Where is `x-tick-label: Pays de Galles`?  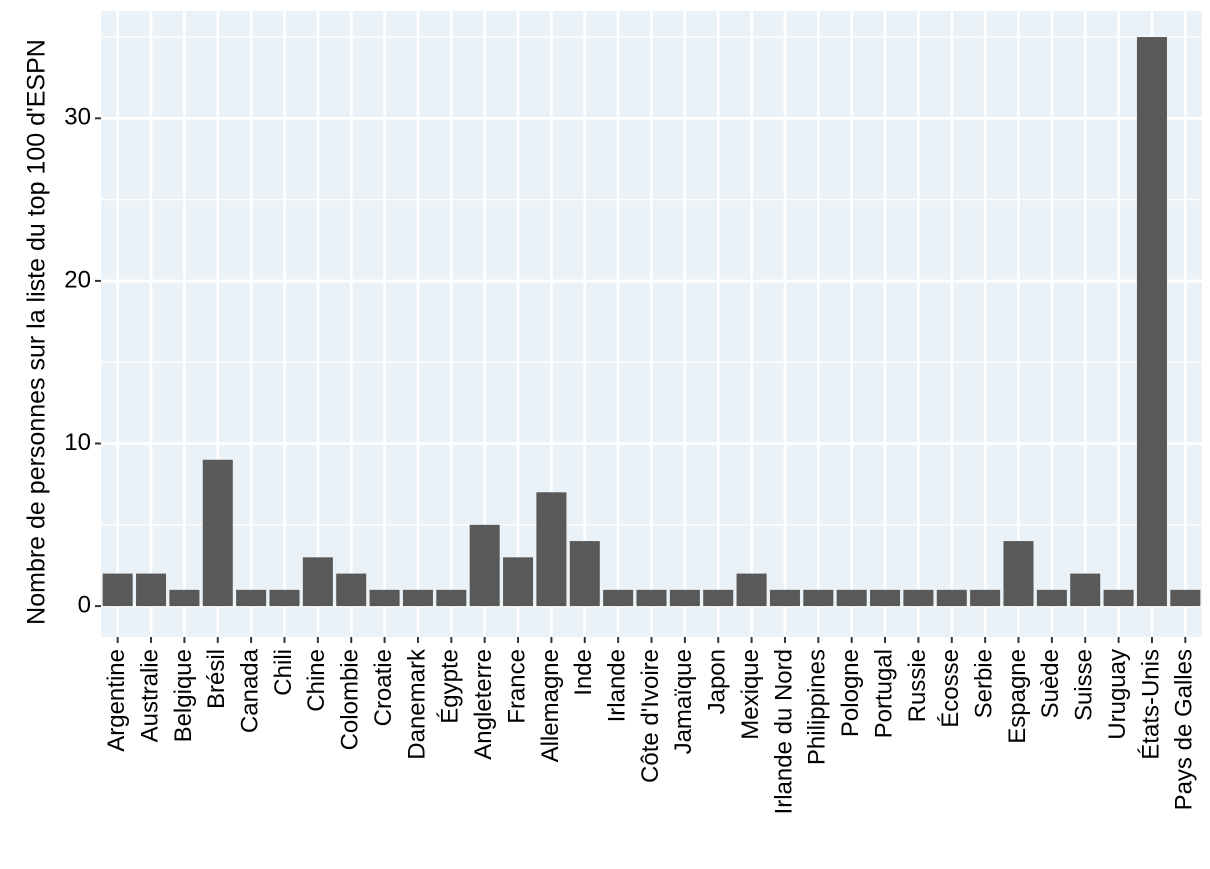 x-tick-label: Pays de Galles is located at coordinates (1184, 729).